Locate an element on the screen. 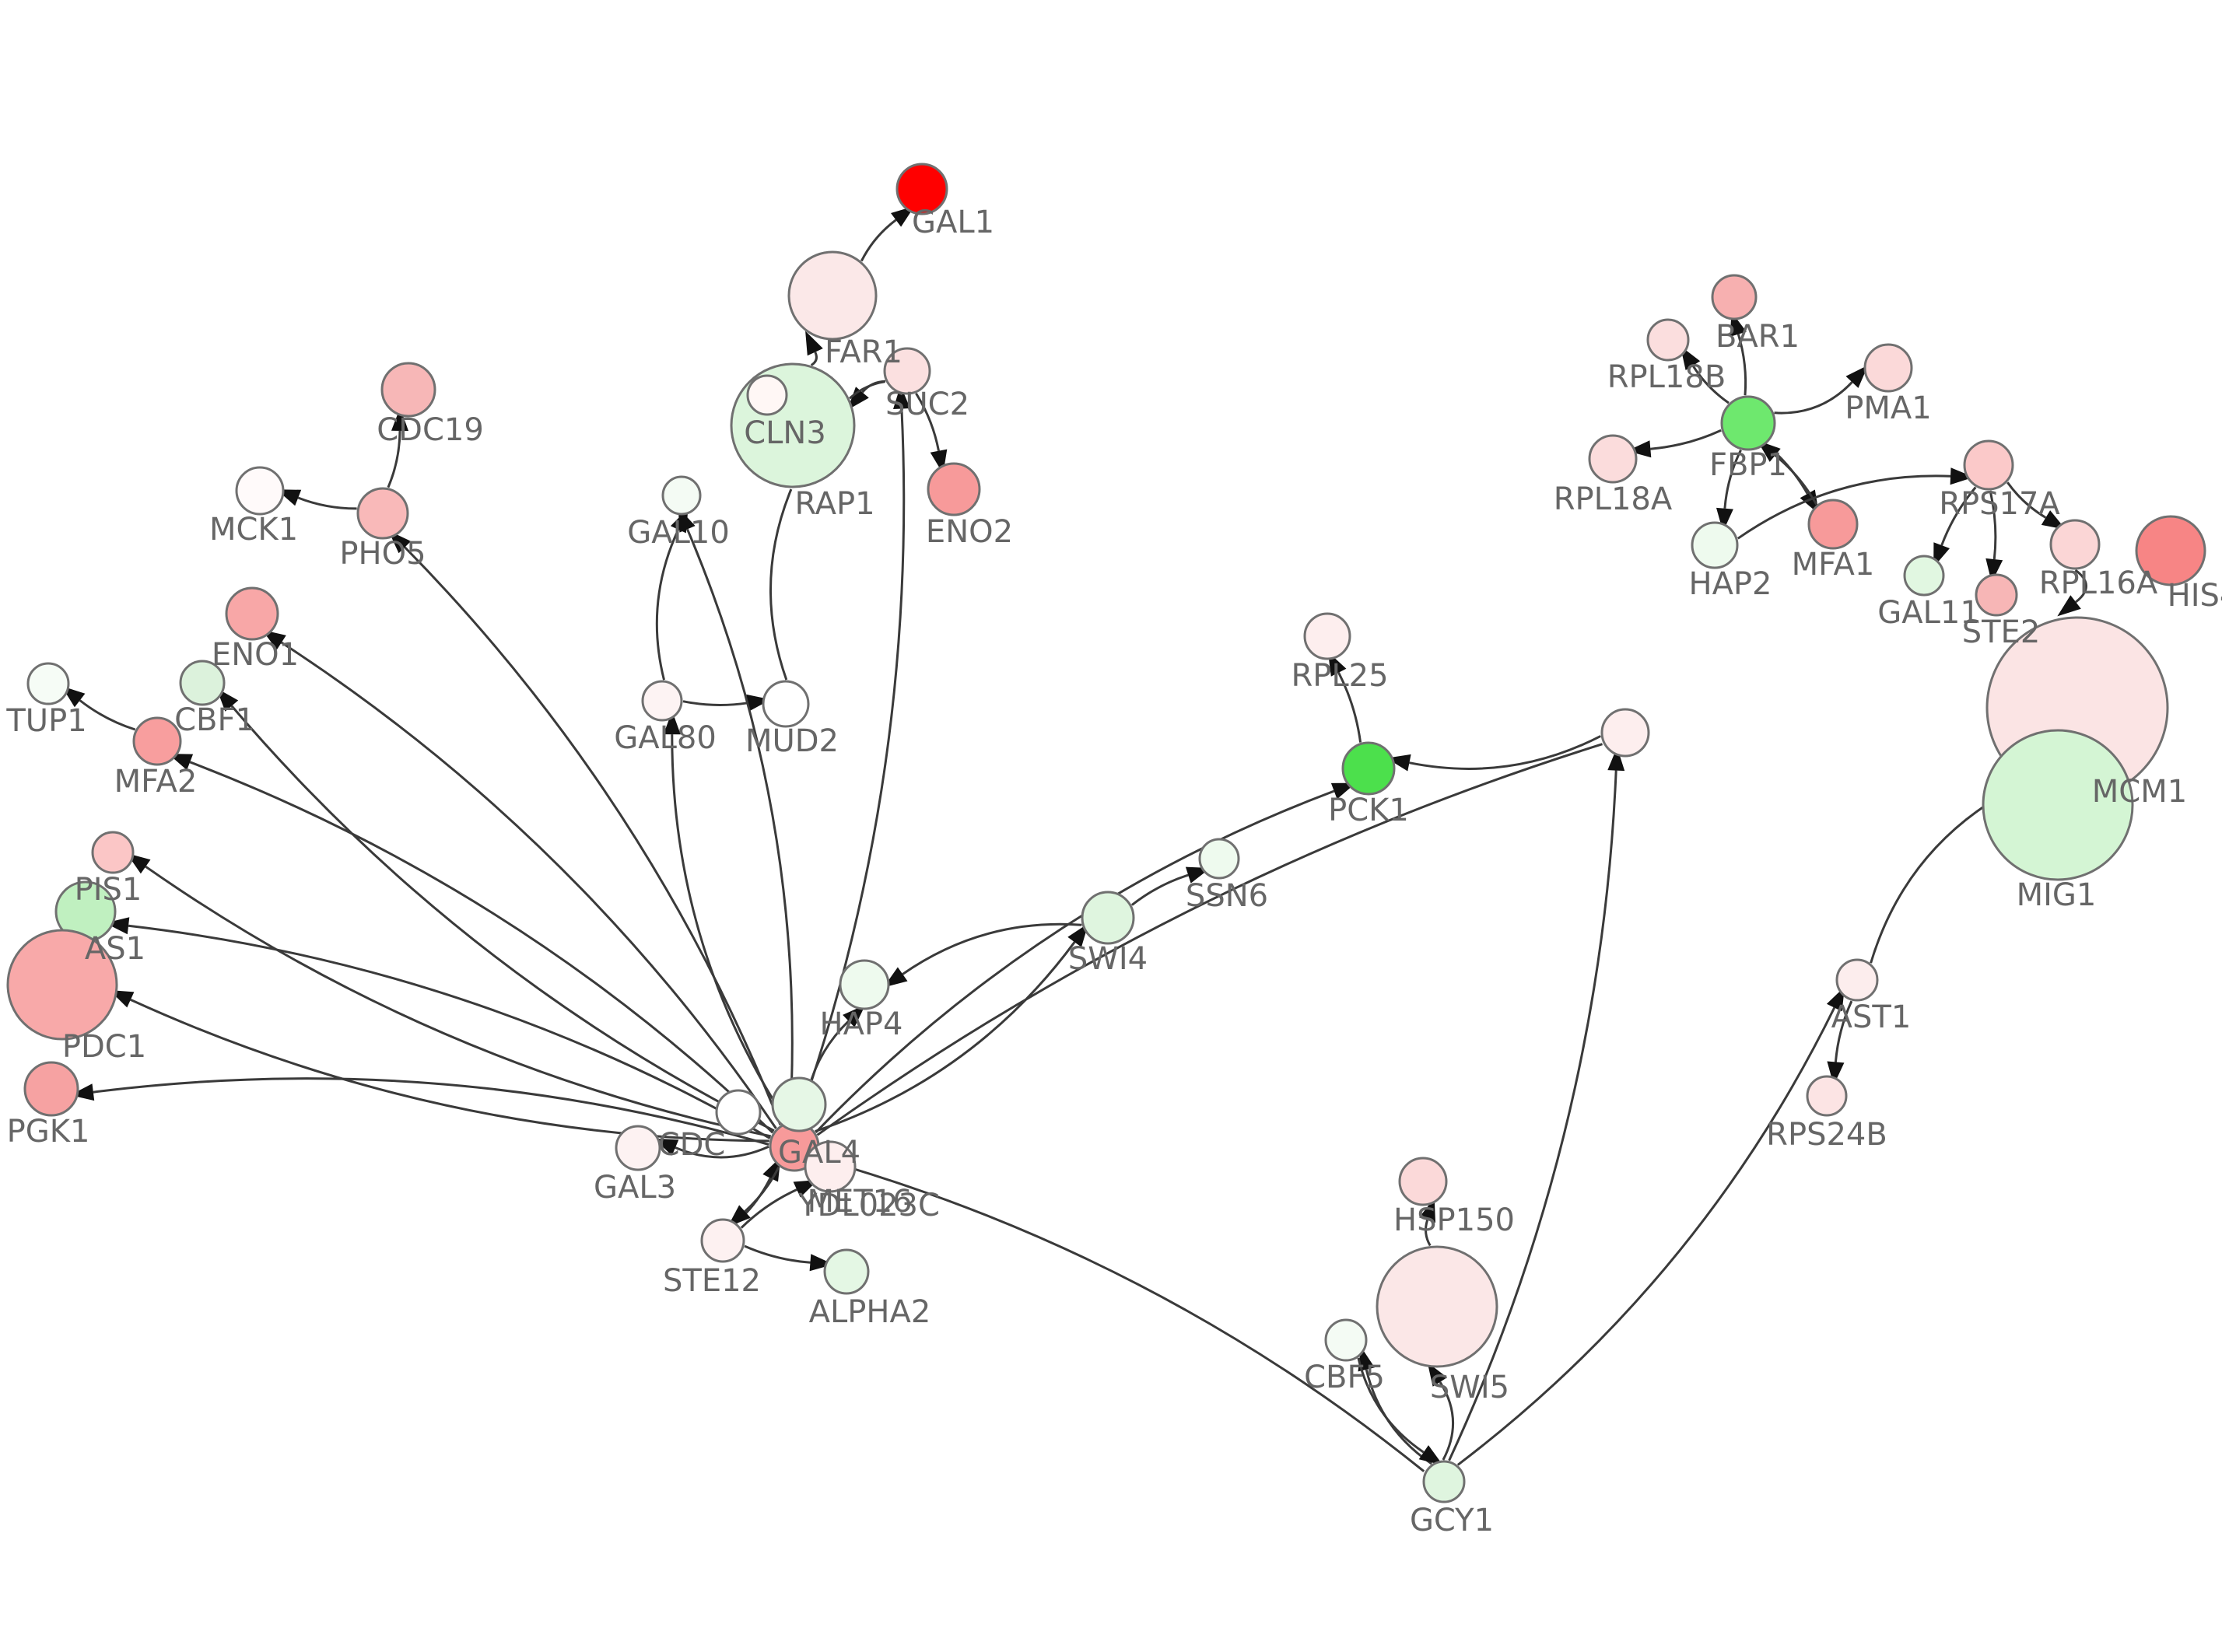 The image size is (2222, 1652). node-circle-GAL80 is located at coordinates (662, 701).